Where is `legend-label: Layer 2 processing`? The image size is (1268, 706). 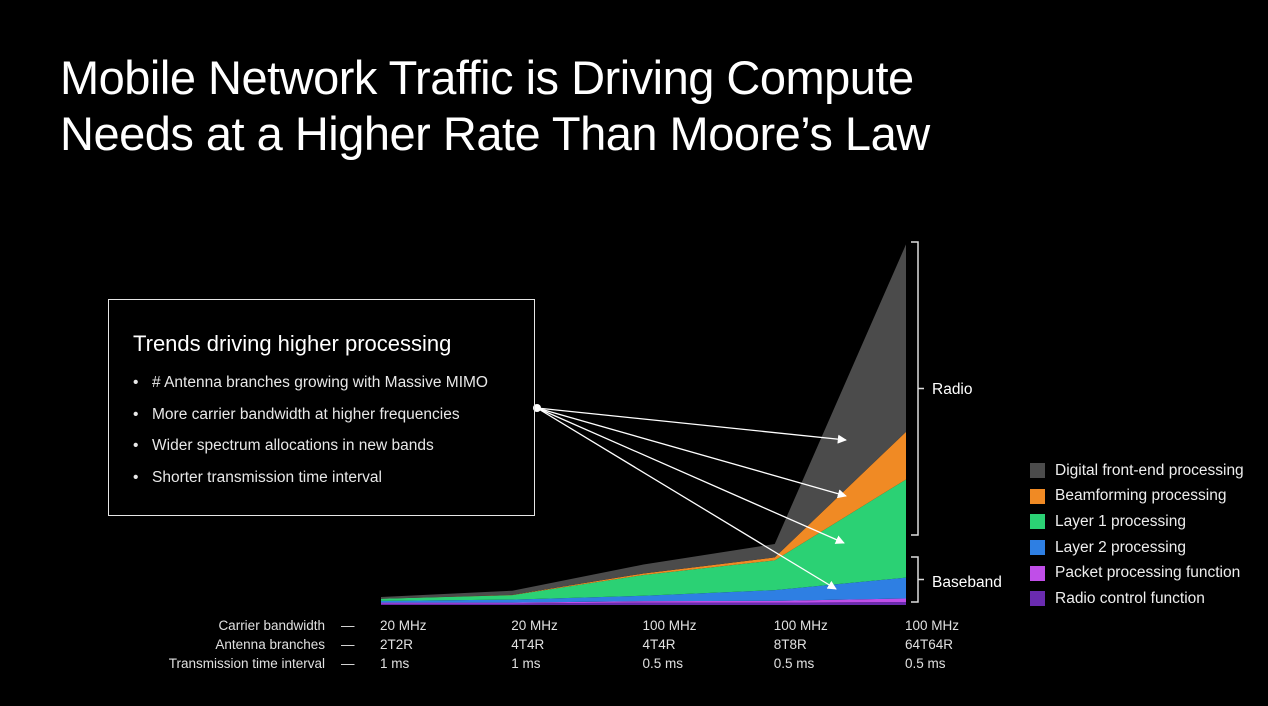 legend-label: Layer 2 processing is located at coordinates (1120, 547).